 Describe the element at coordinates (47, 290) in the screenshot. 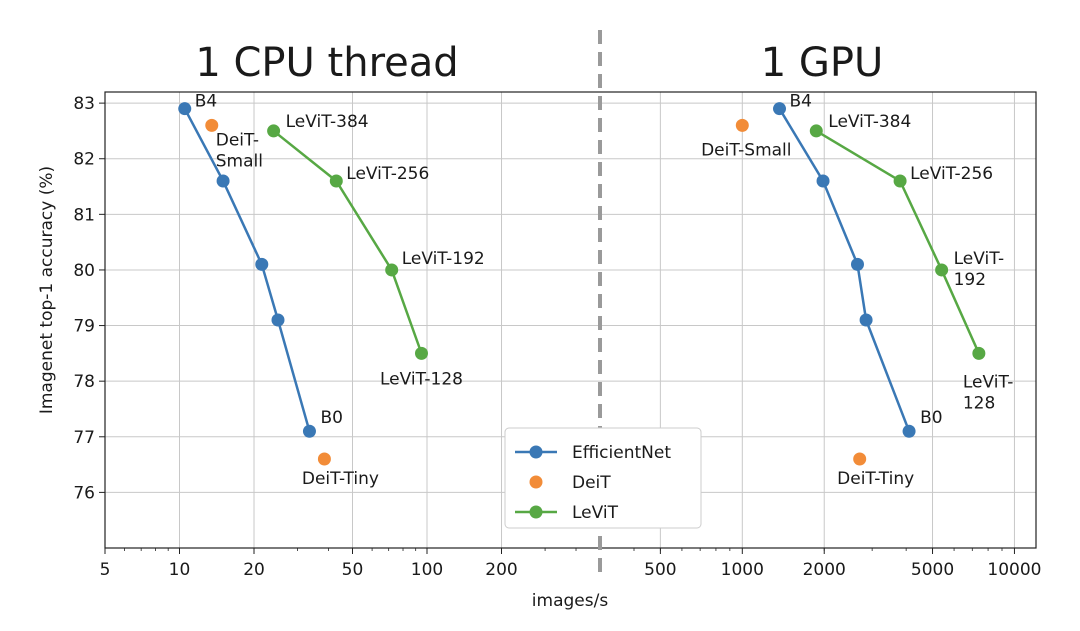

I see `y-axis-label: Imagenet top-1 accuracy (%)` at that location.